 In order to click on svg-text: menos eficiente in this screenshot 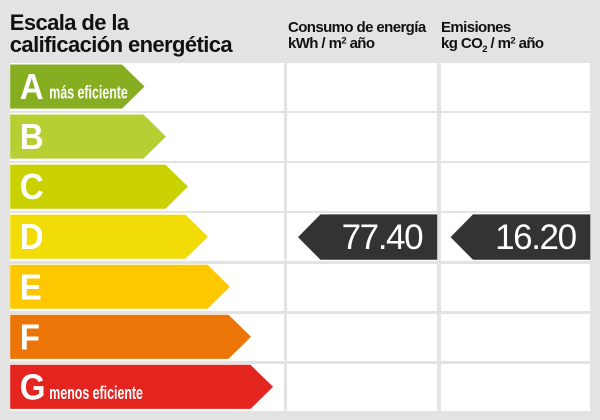, I will do `click(96, 394)`.